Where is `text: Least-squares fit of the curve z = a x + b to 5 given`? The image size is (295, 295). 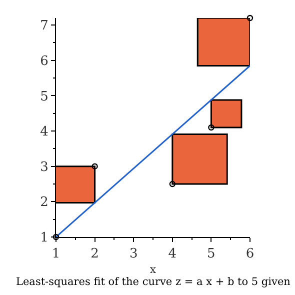 text: Least-squares fit of the curve z = a x + b to 5 given is located at coordinates (153, 282).